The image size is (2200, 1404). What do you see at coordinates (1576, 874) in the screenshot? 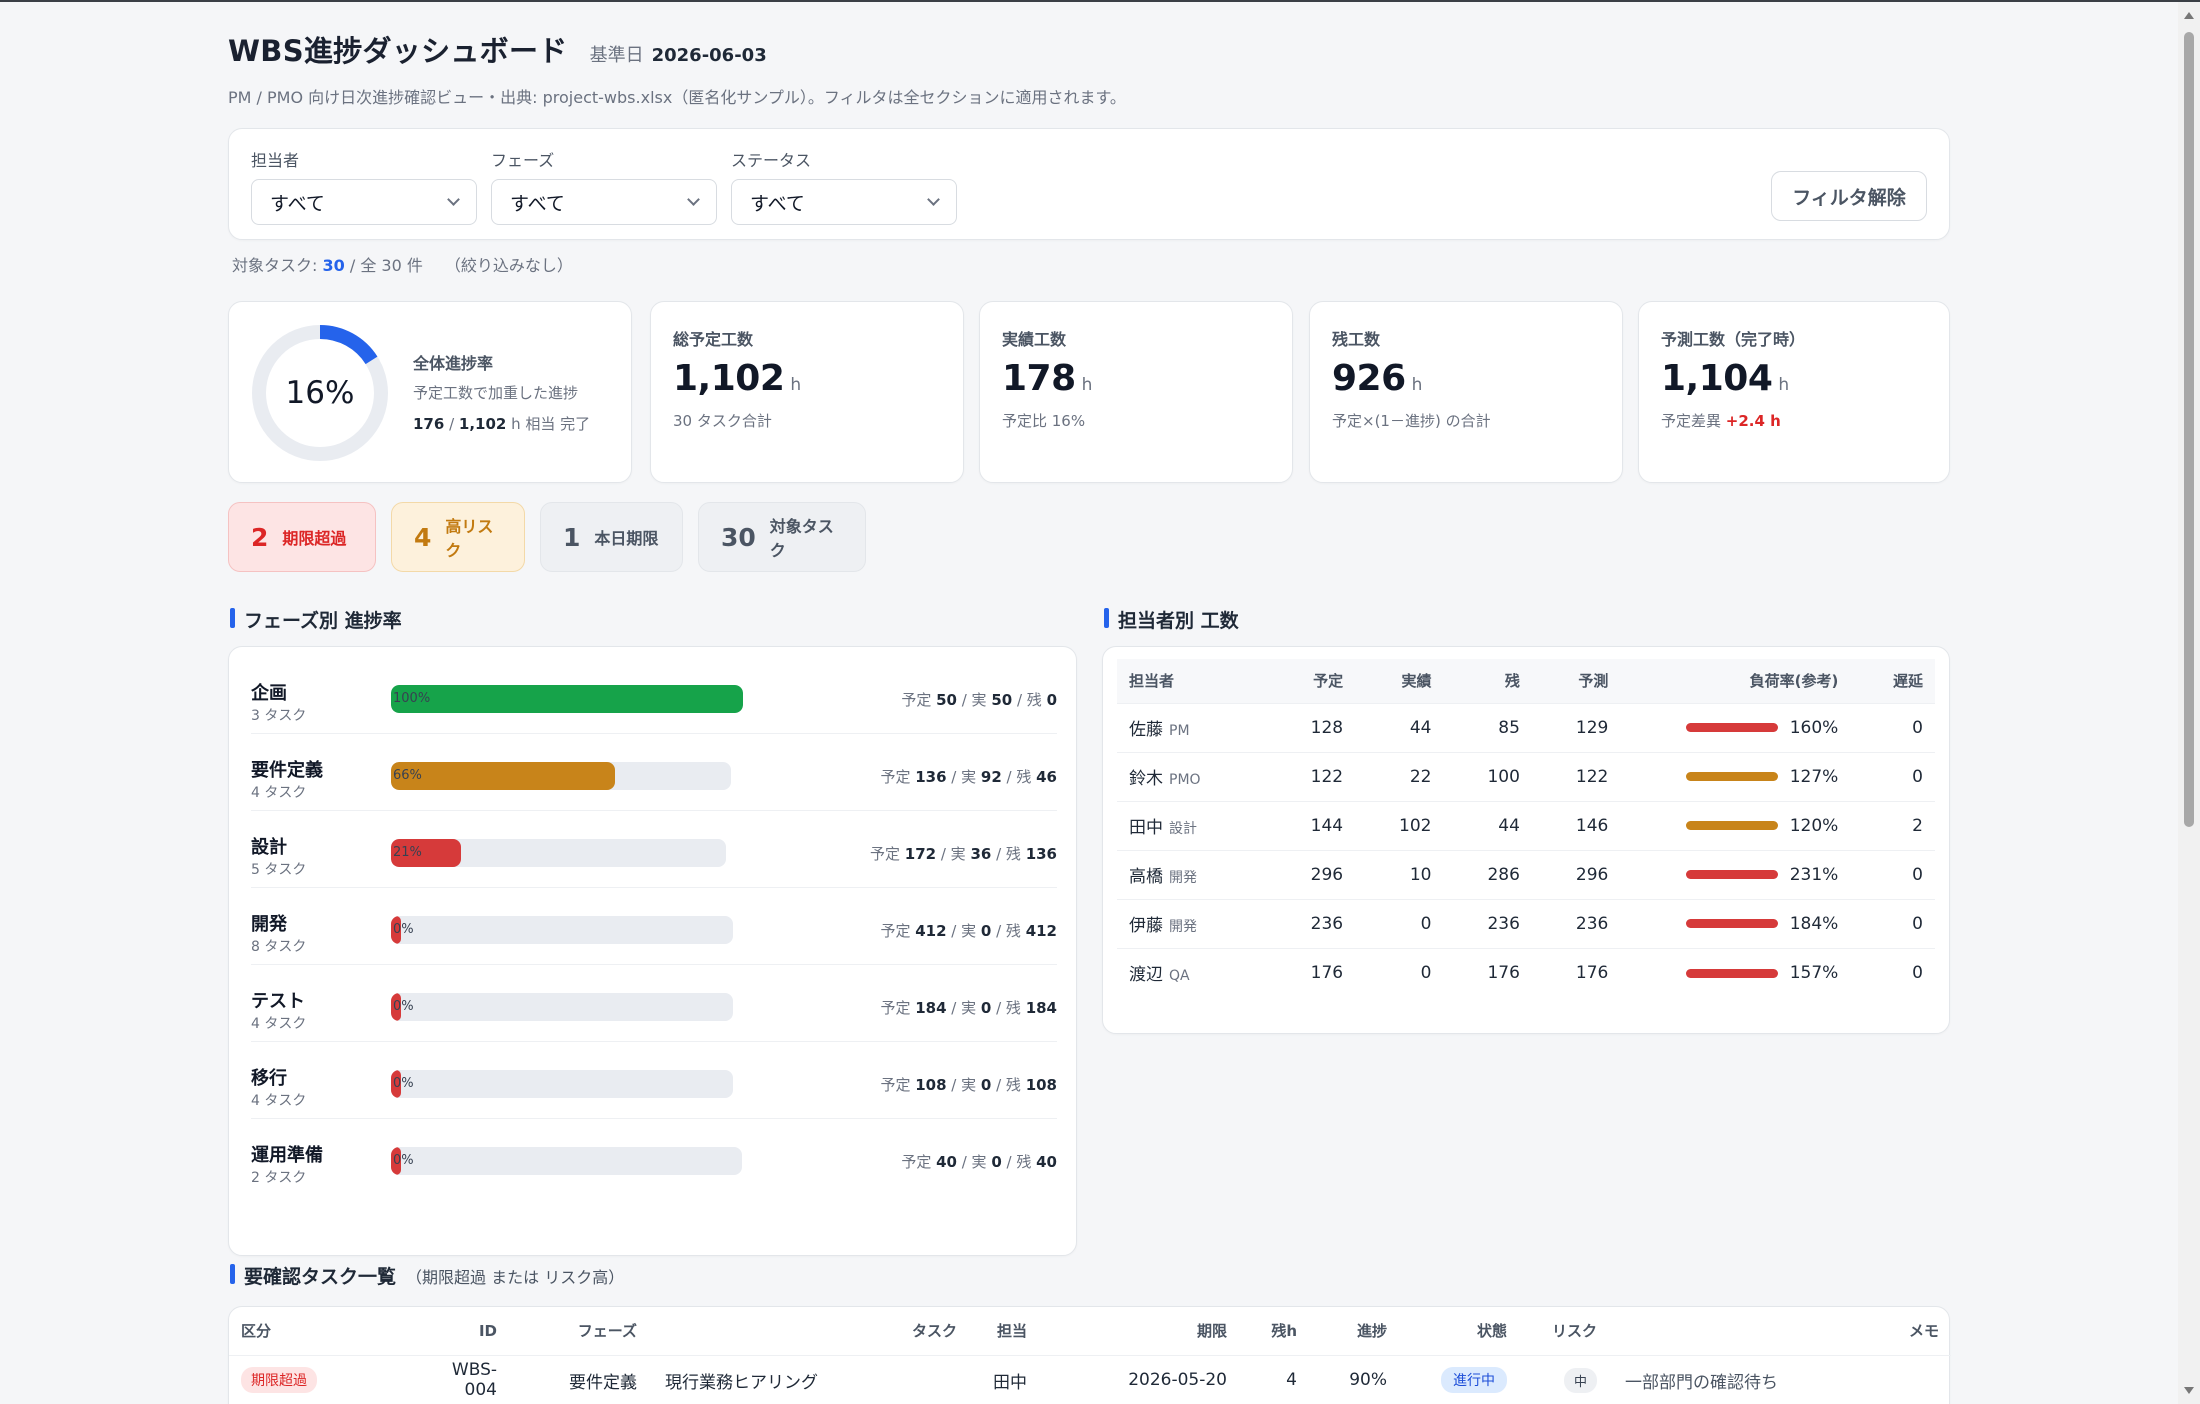
I see `member-forecast: 296` at bounding box center [1576, 874].